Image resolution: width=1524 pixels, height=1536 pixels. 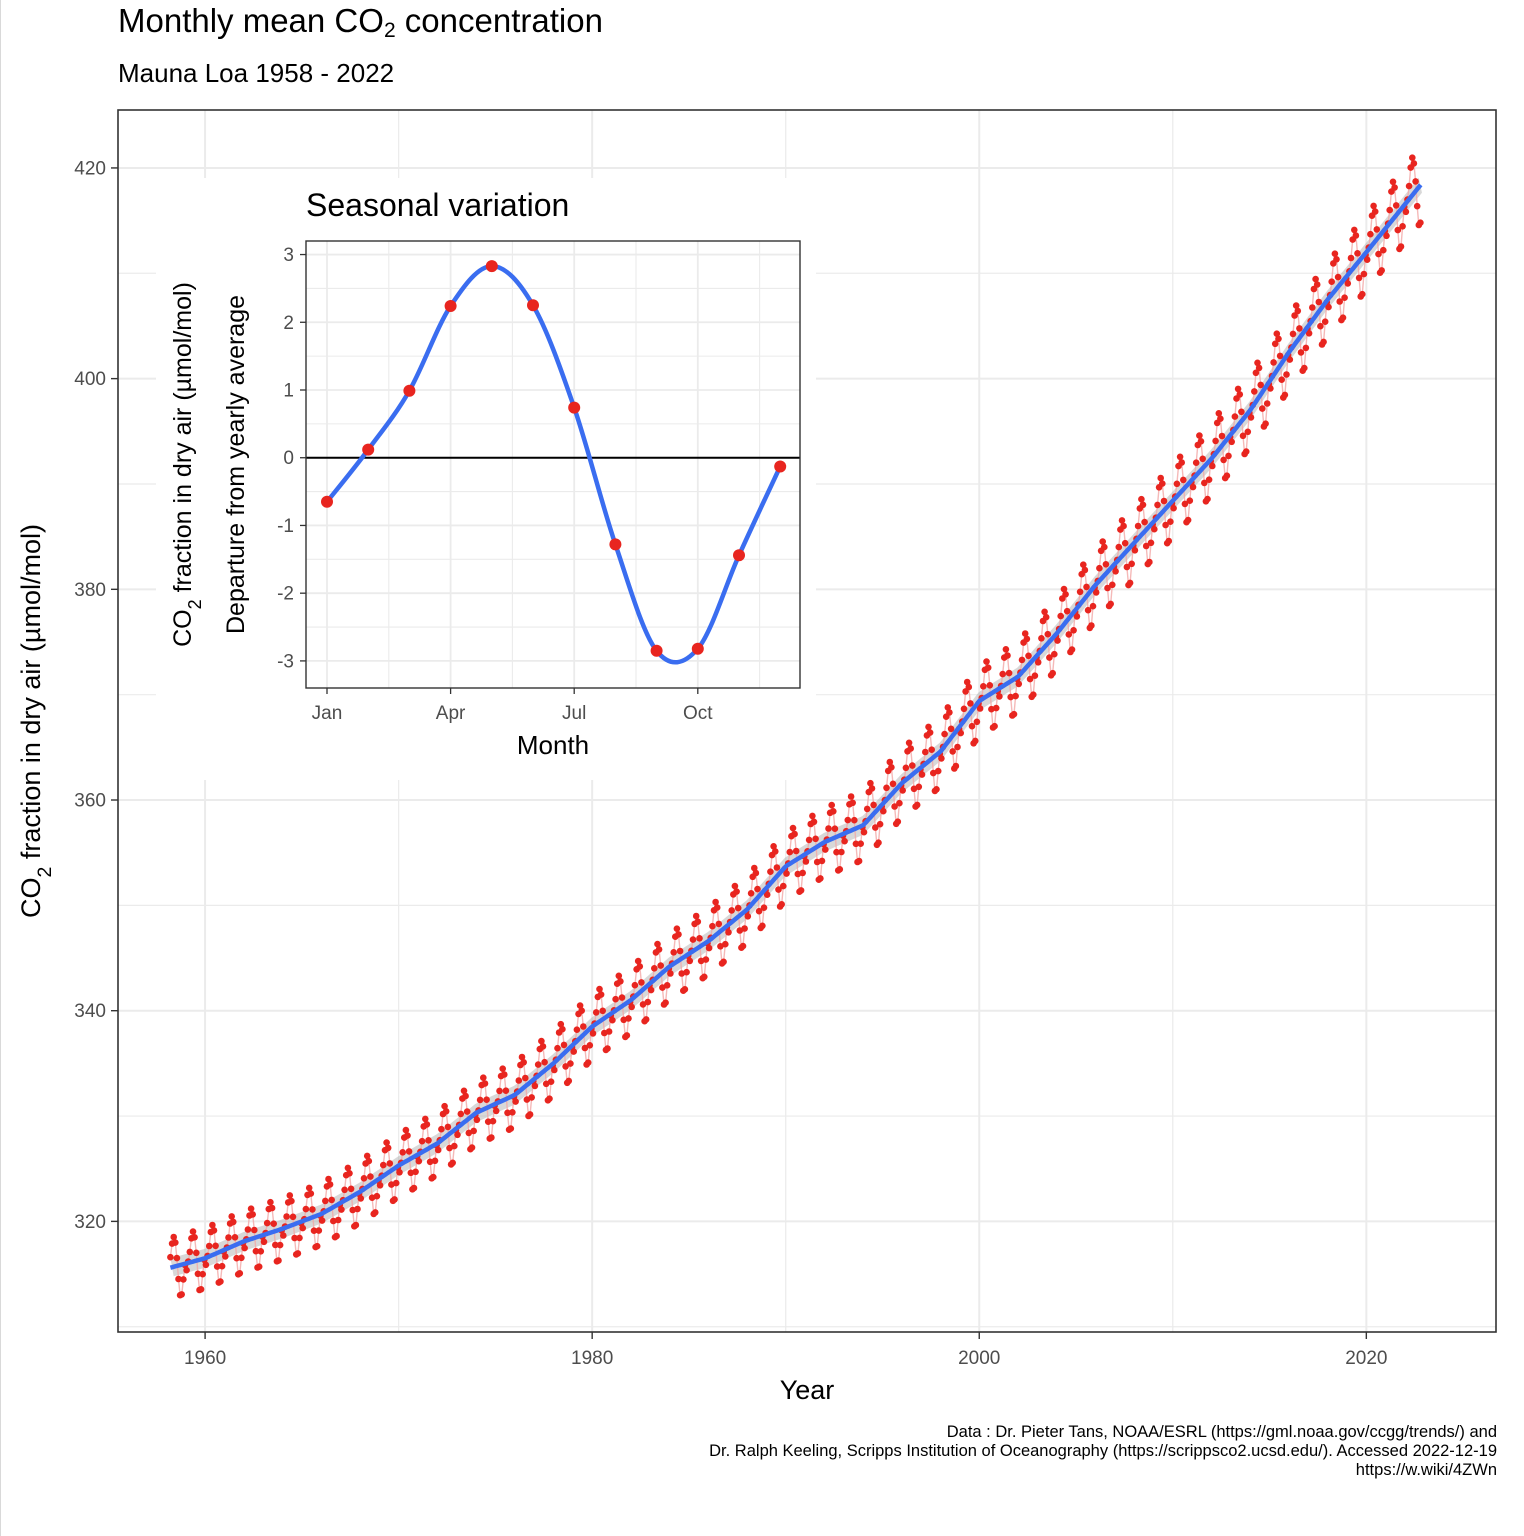 I want to click on y-tick-label: 420, so click(x=90, y=168).